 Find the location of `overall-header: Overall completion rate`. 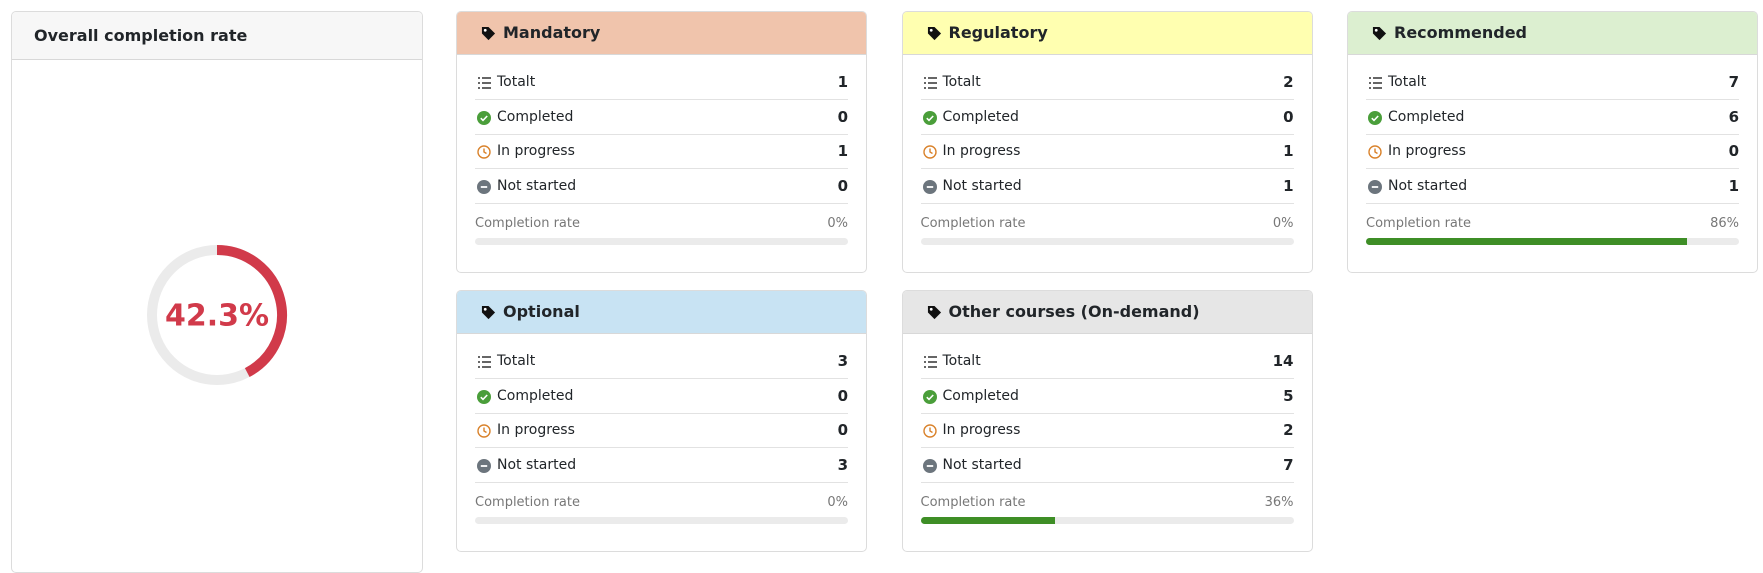

overall-header: Overall completion rate is located at coordinates (217, 36).